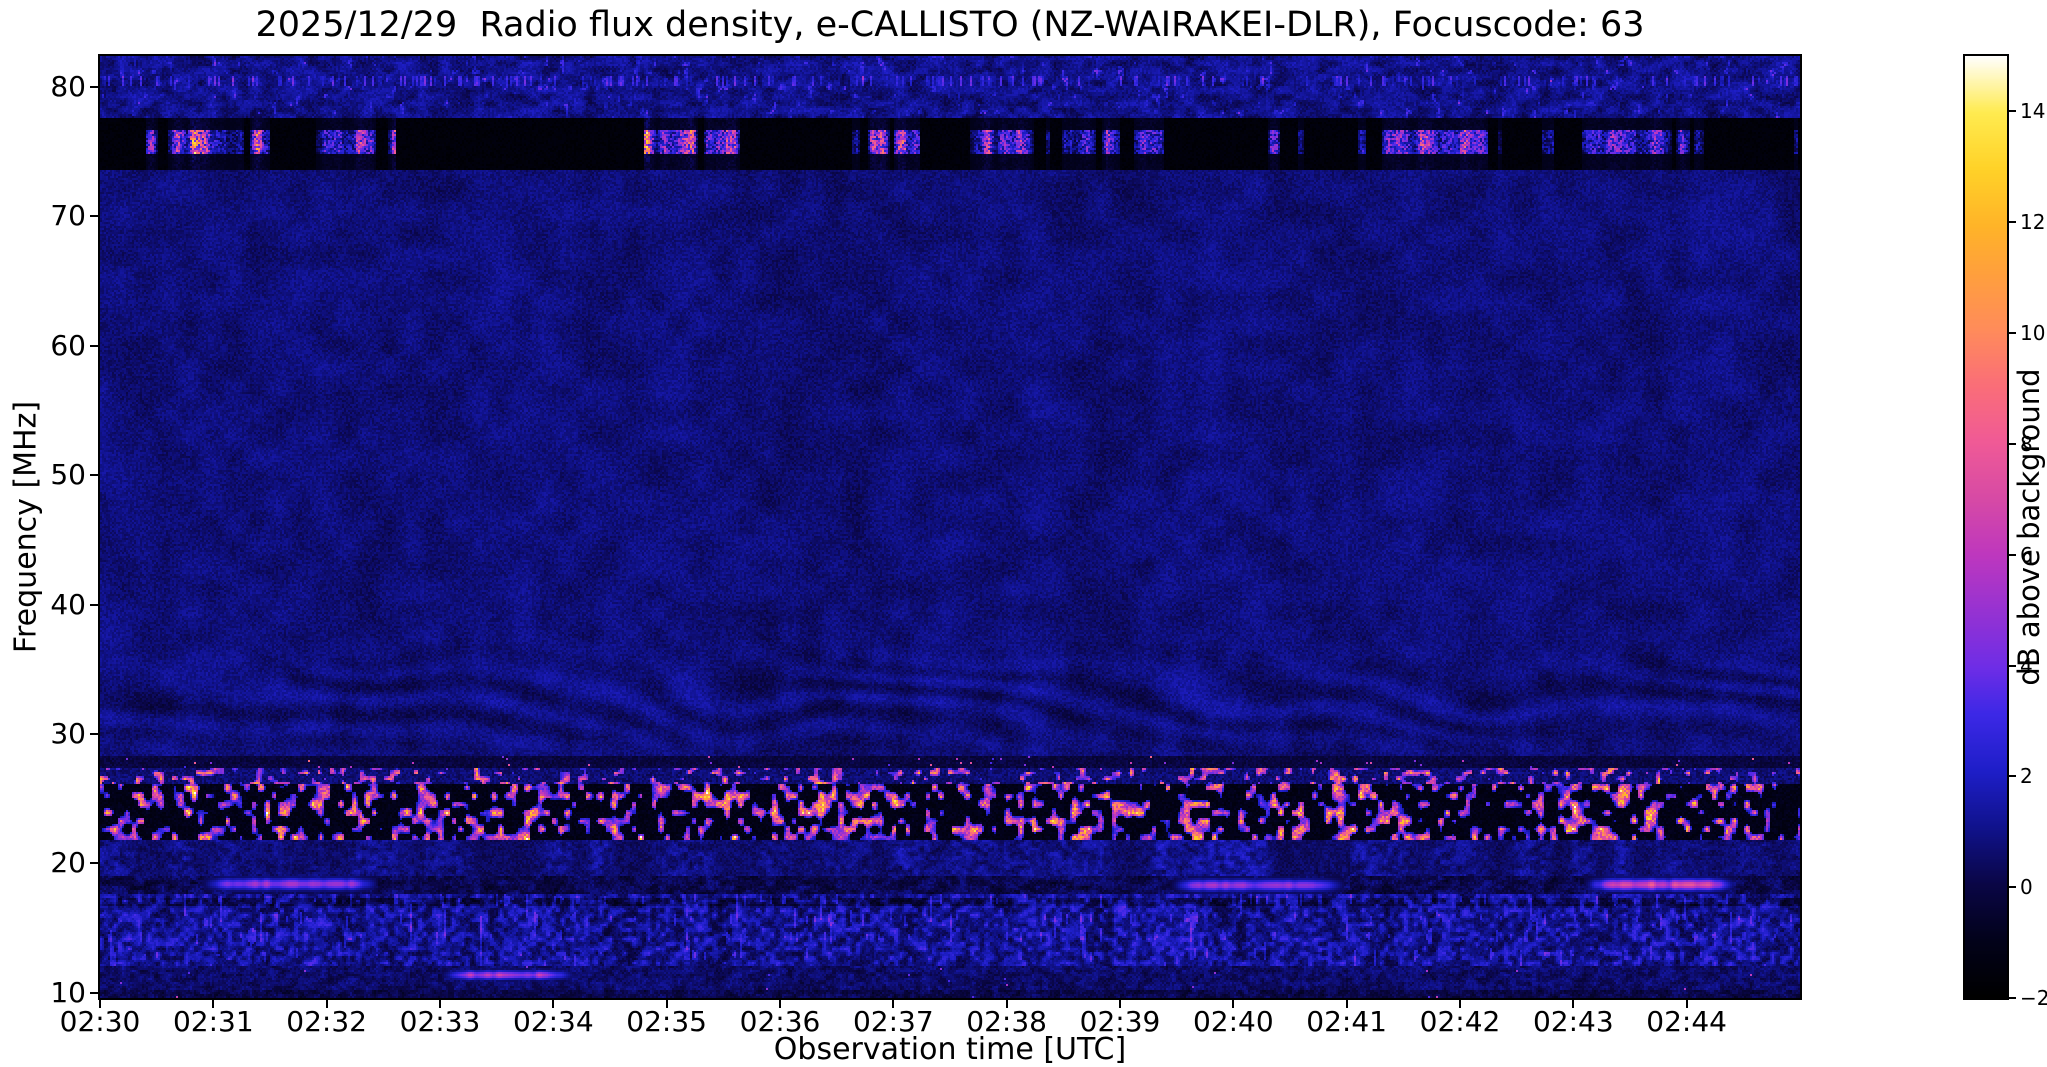 This screenshot has width=2047, height=1067. What do you see at coordinates (68, 87) in the screenshot?
I see `y-tick-label: 80` at bounding box center [68, 87].